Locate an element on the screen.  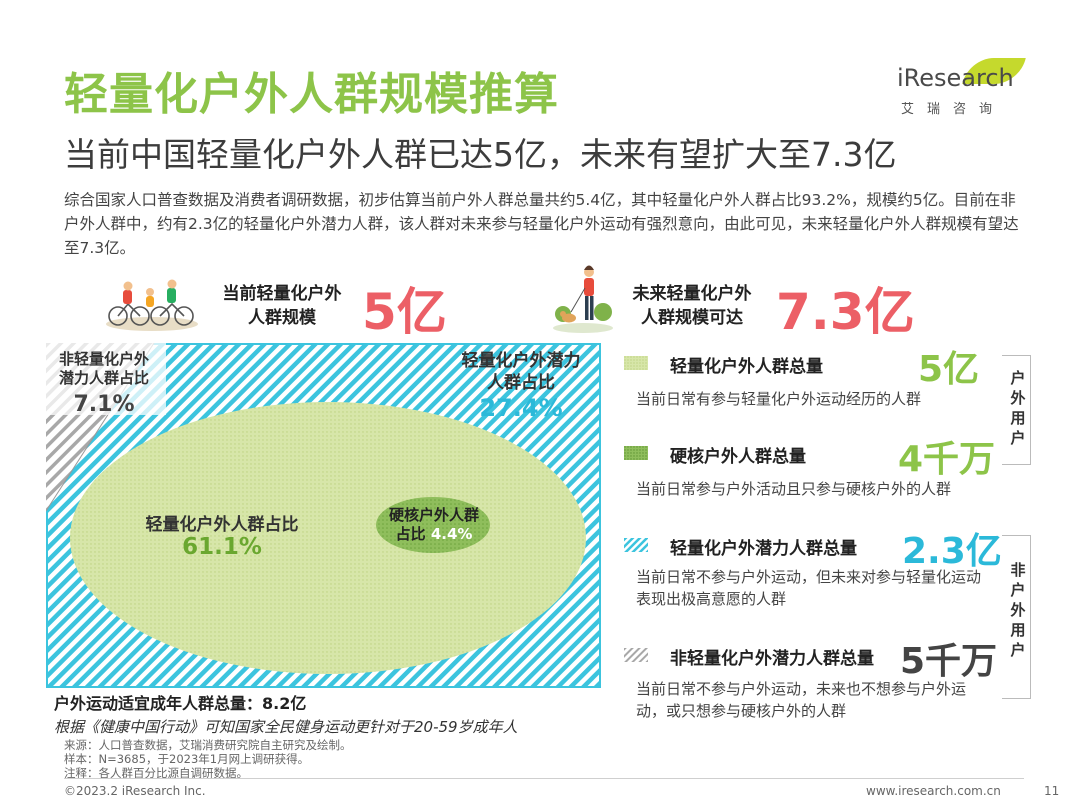
legend-value-non-light-potential: 5千万 is located at coordinates (949, 661).